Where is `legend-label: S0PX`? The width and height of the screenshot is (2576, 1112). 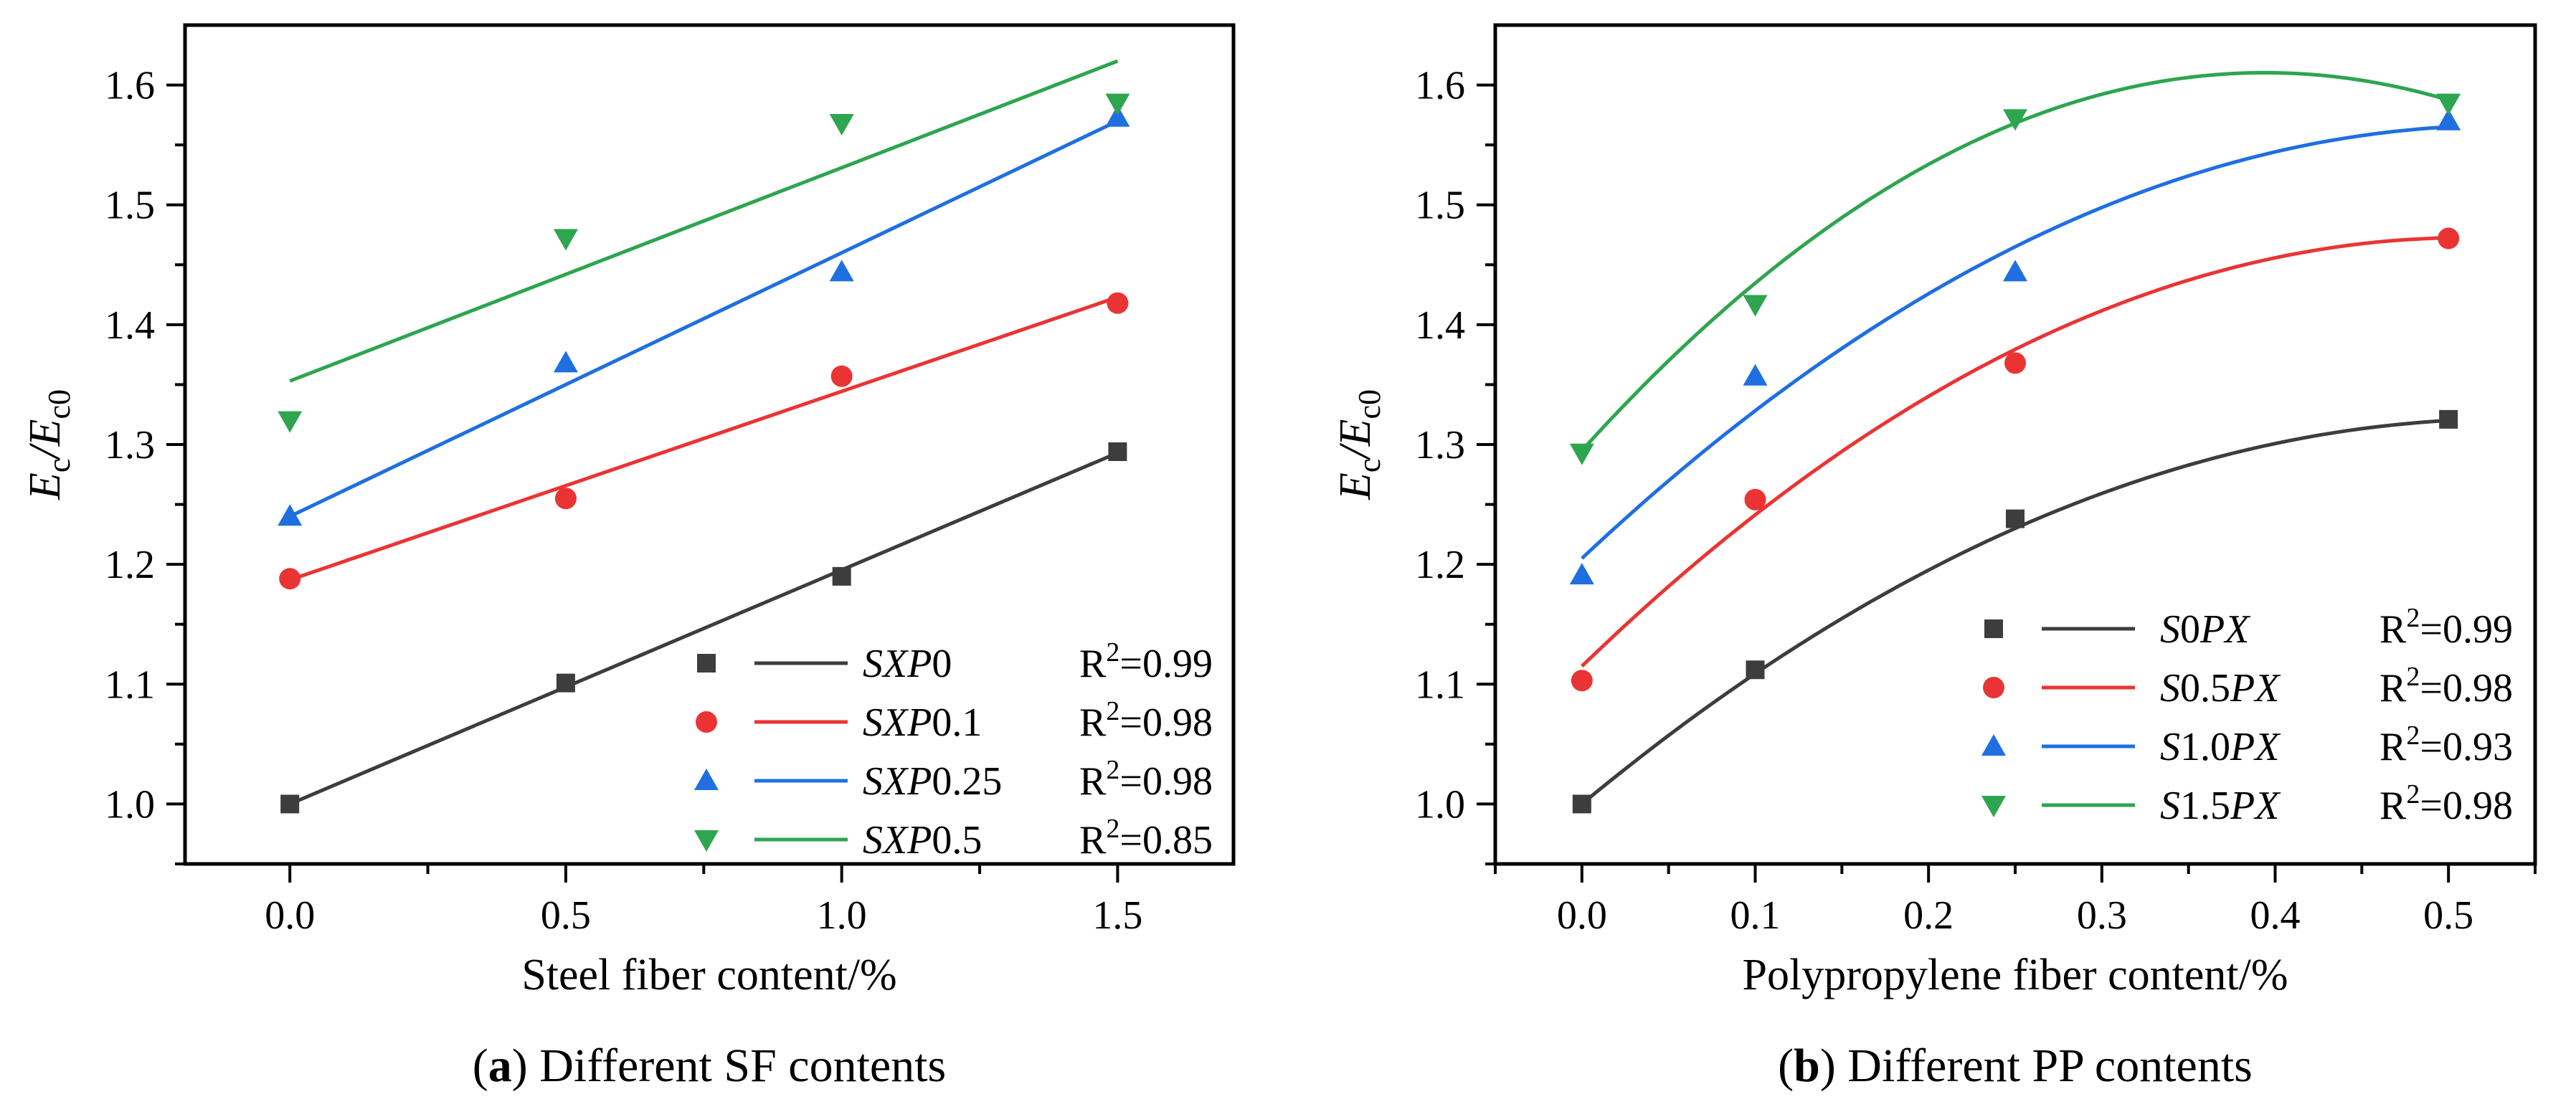 legend-label: S0PX is located at coordinates (2205, 629).